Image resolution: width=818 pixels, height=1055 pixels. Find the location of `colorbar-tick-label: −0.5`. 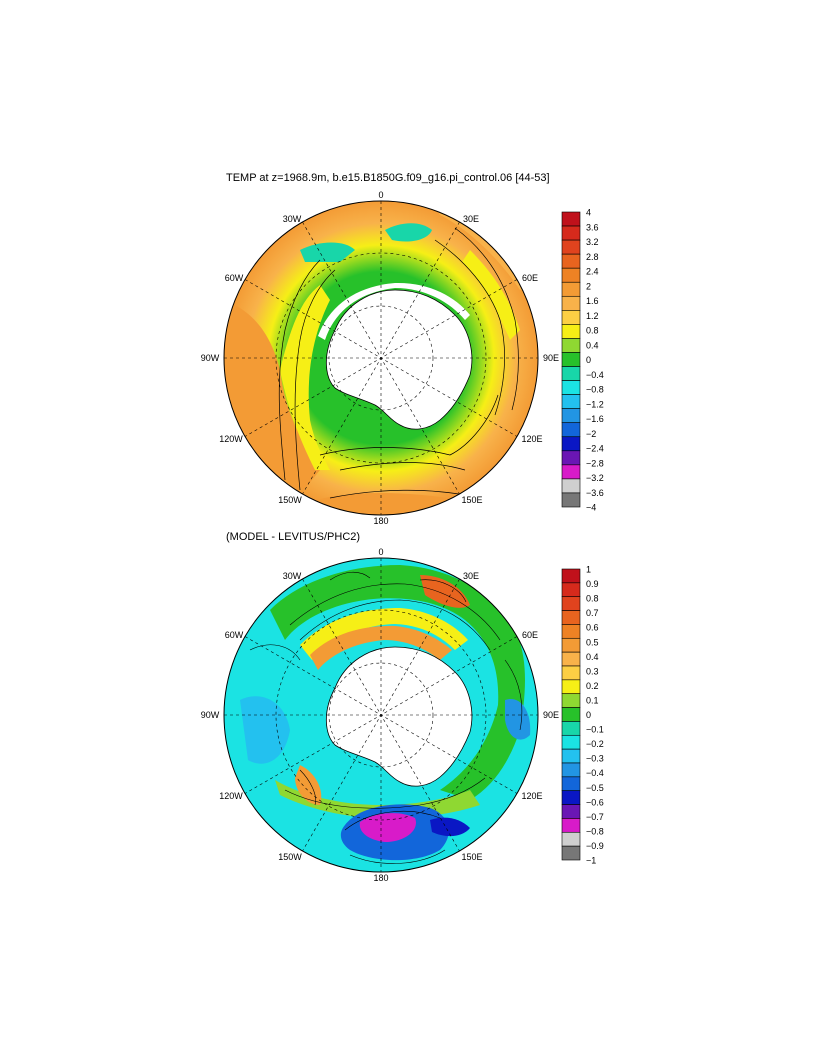

colorbar-tick-label: −0.5 is located at coordinates (595, 788).